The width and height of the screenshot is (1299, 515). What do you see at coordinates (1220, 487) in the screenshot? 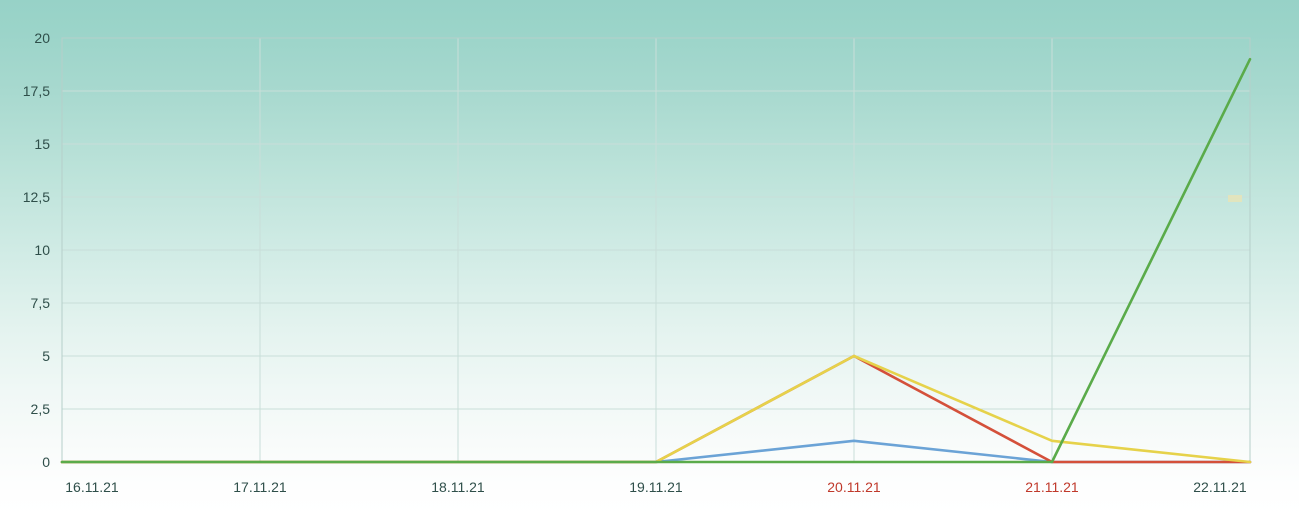
I see `x-axis-tick-label: 22.11.21` at bounding box center [1220, 487].